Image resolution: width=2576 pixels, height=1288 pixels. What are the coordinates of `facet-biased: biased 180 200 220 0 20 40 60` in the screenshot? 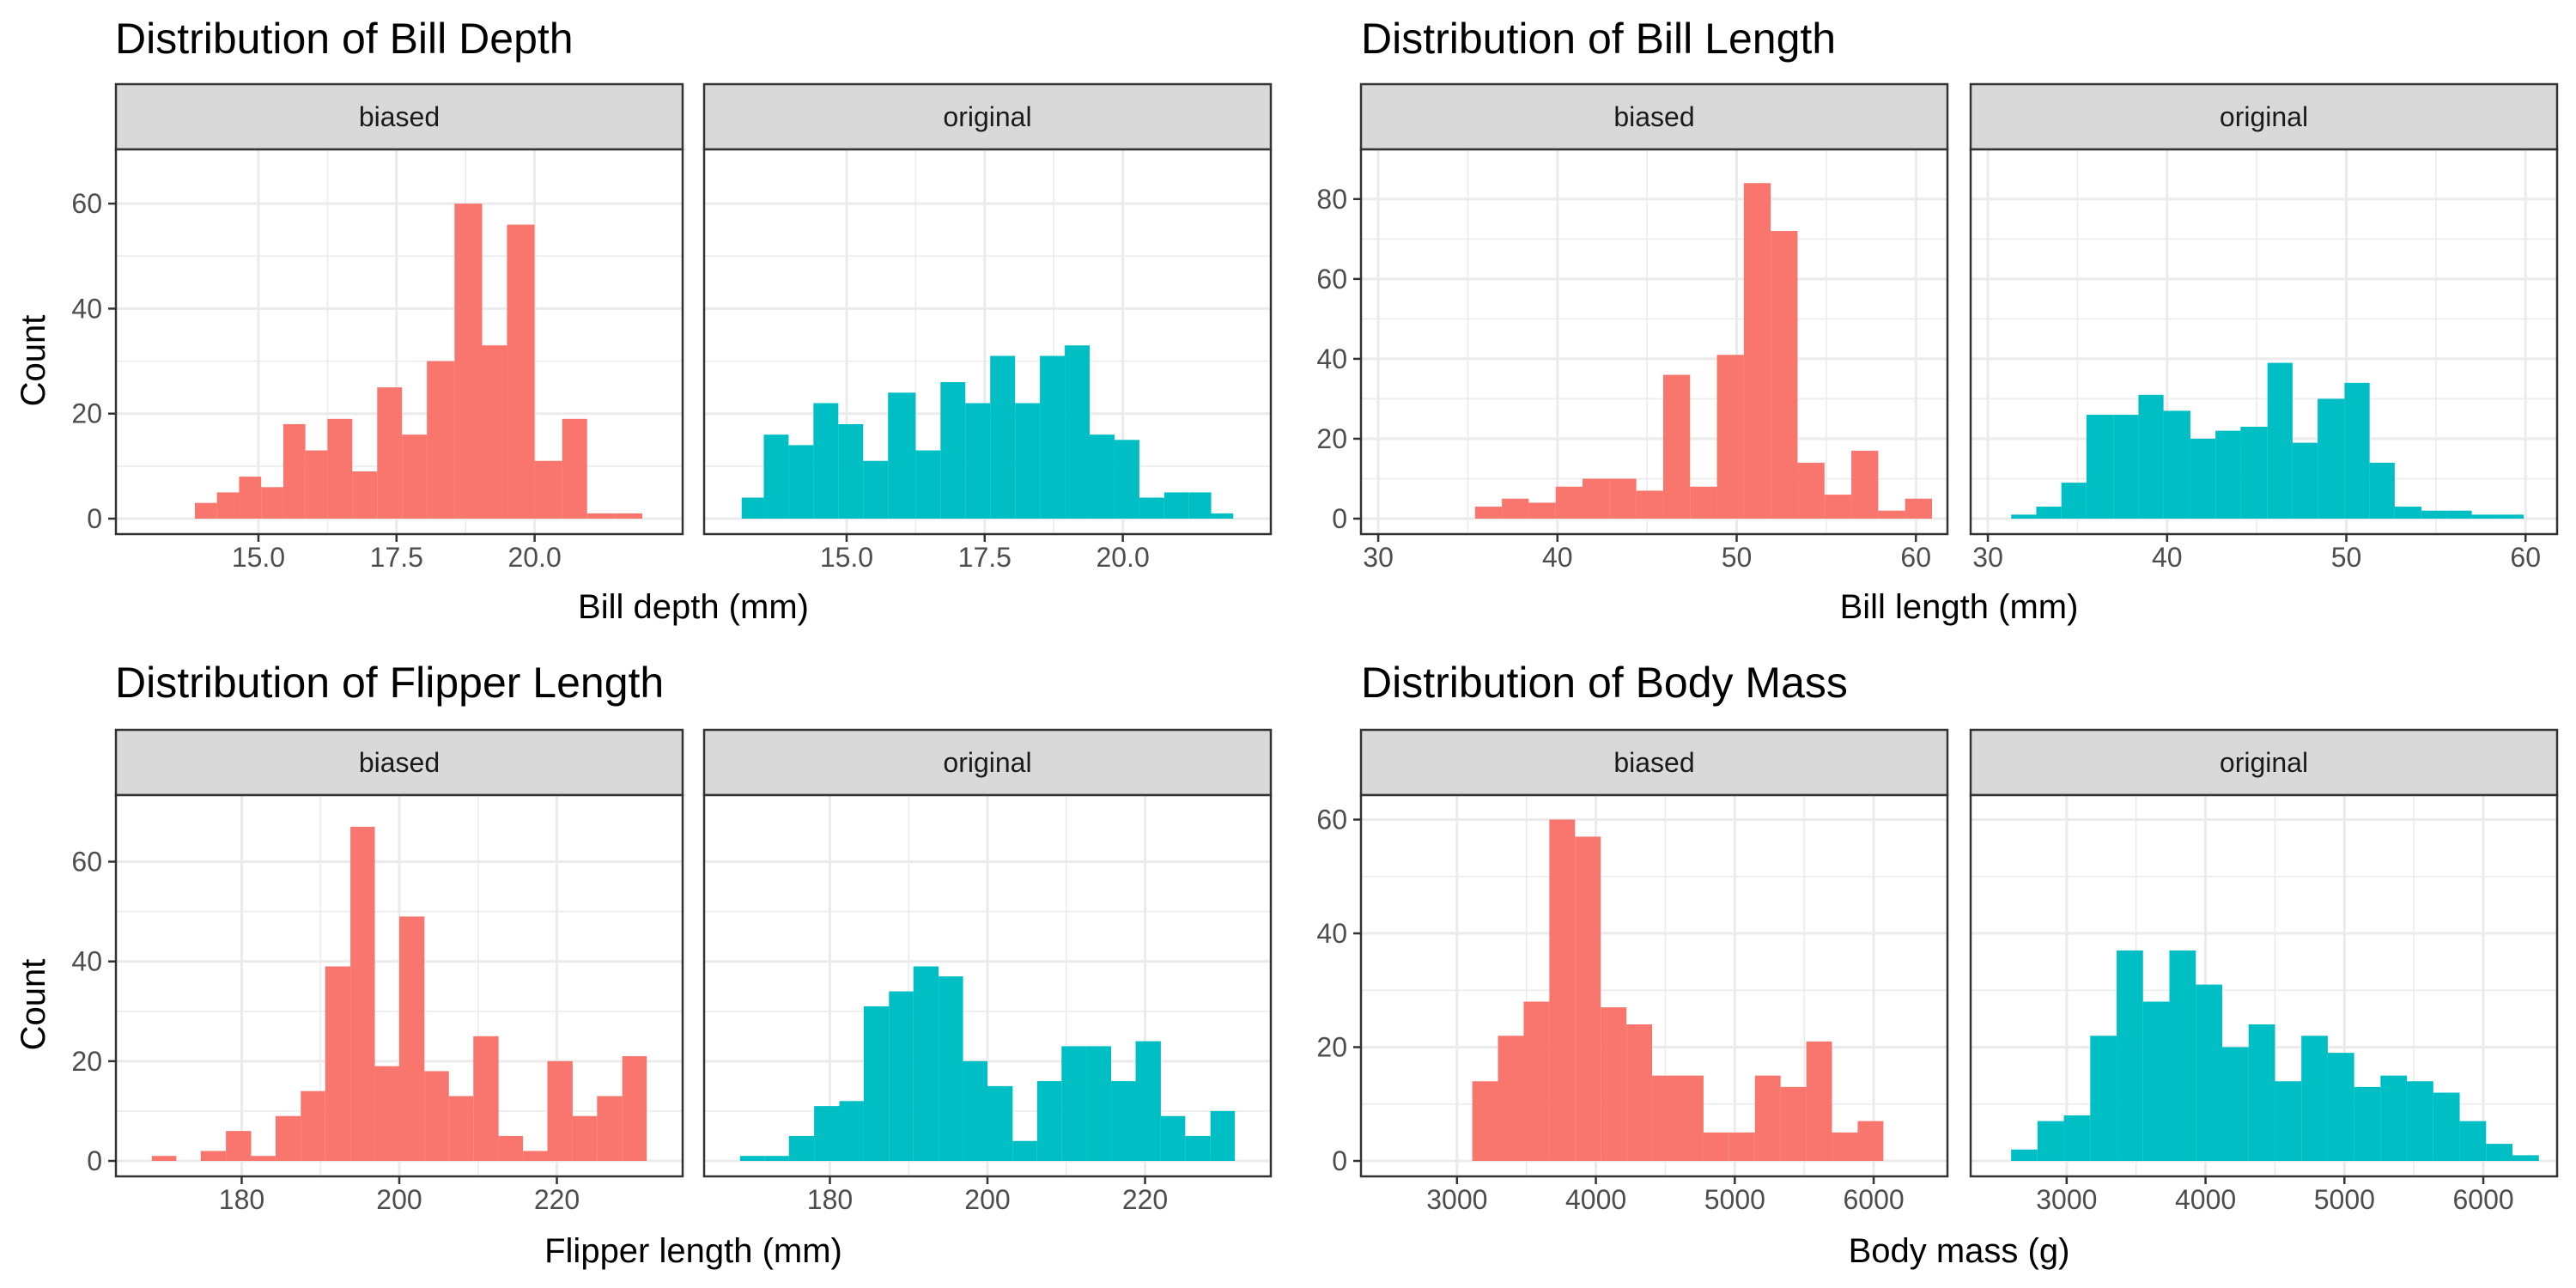 It's located at (377, 972).